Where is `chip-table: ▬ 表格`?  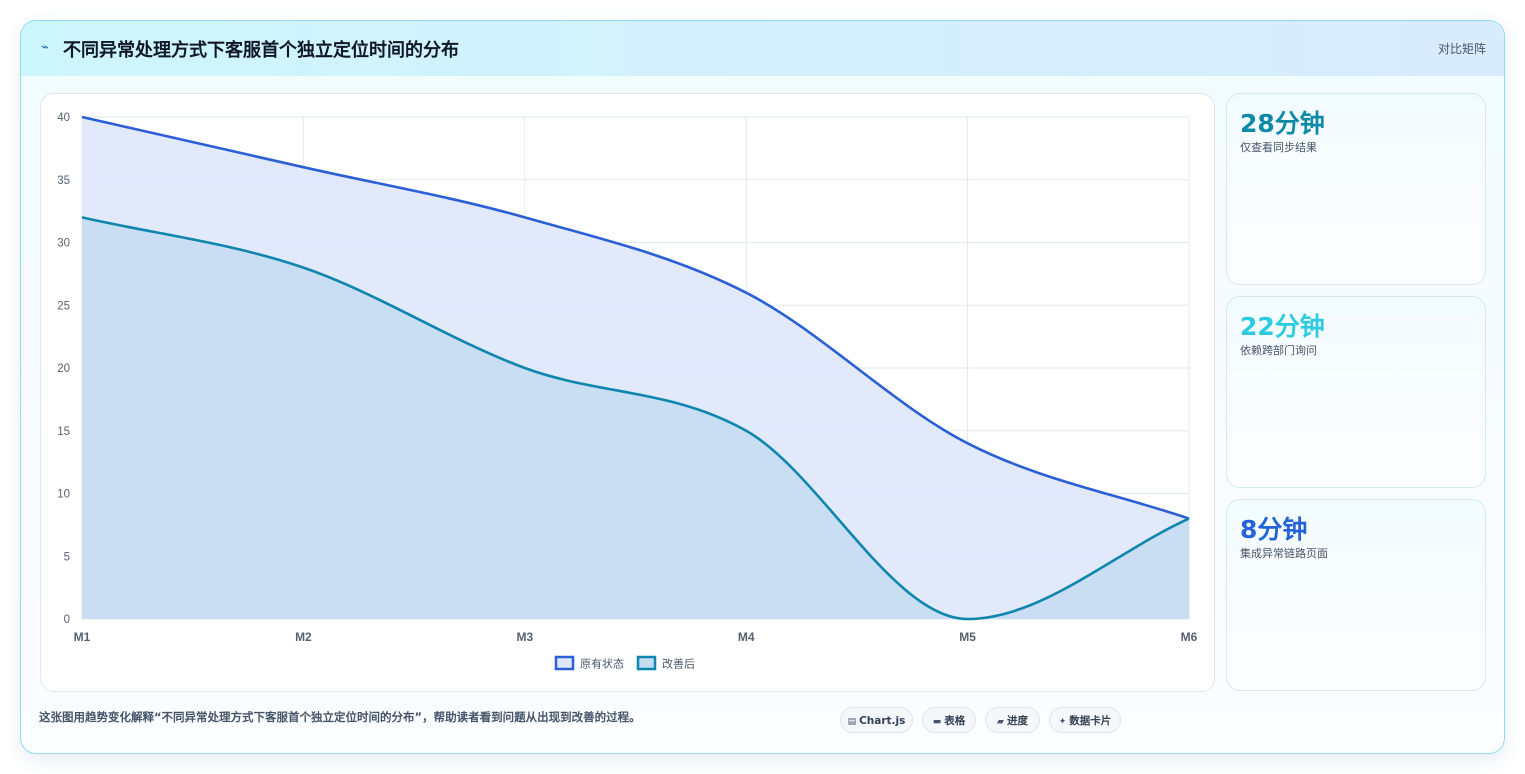
chip-table: ▬ 表格 is located at coordinates (949, 720).